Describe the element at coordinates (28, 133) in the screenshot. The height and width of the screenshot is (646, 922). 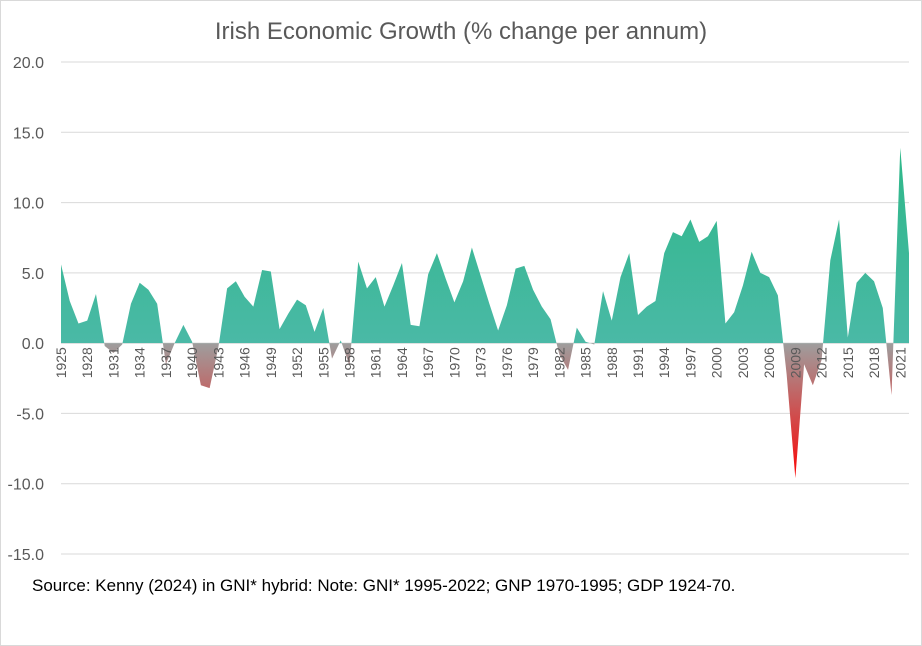
I see `y-tick-label: 15.0` at that location.